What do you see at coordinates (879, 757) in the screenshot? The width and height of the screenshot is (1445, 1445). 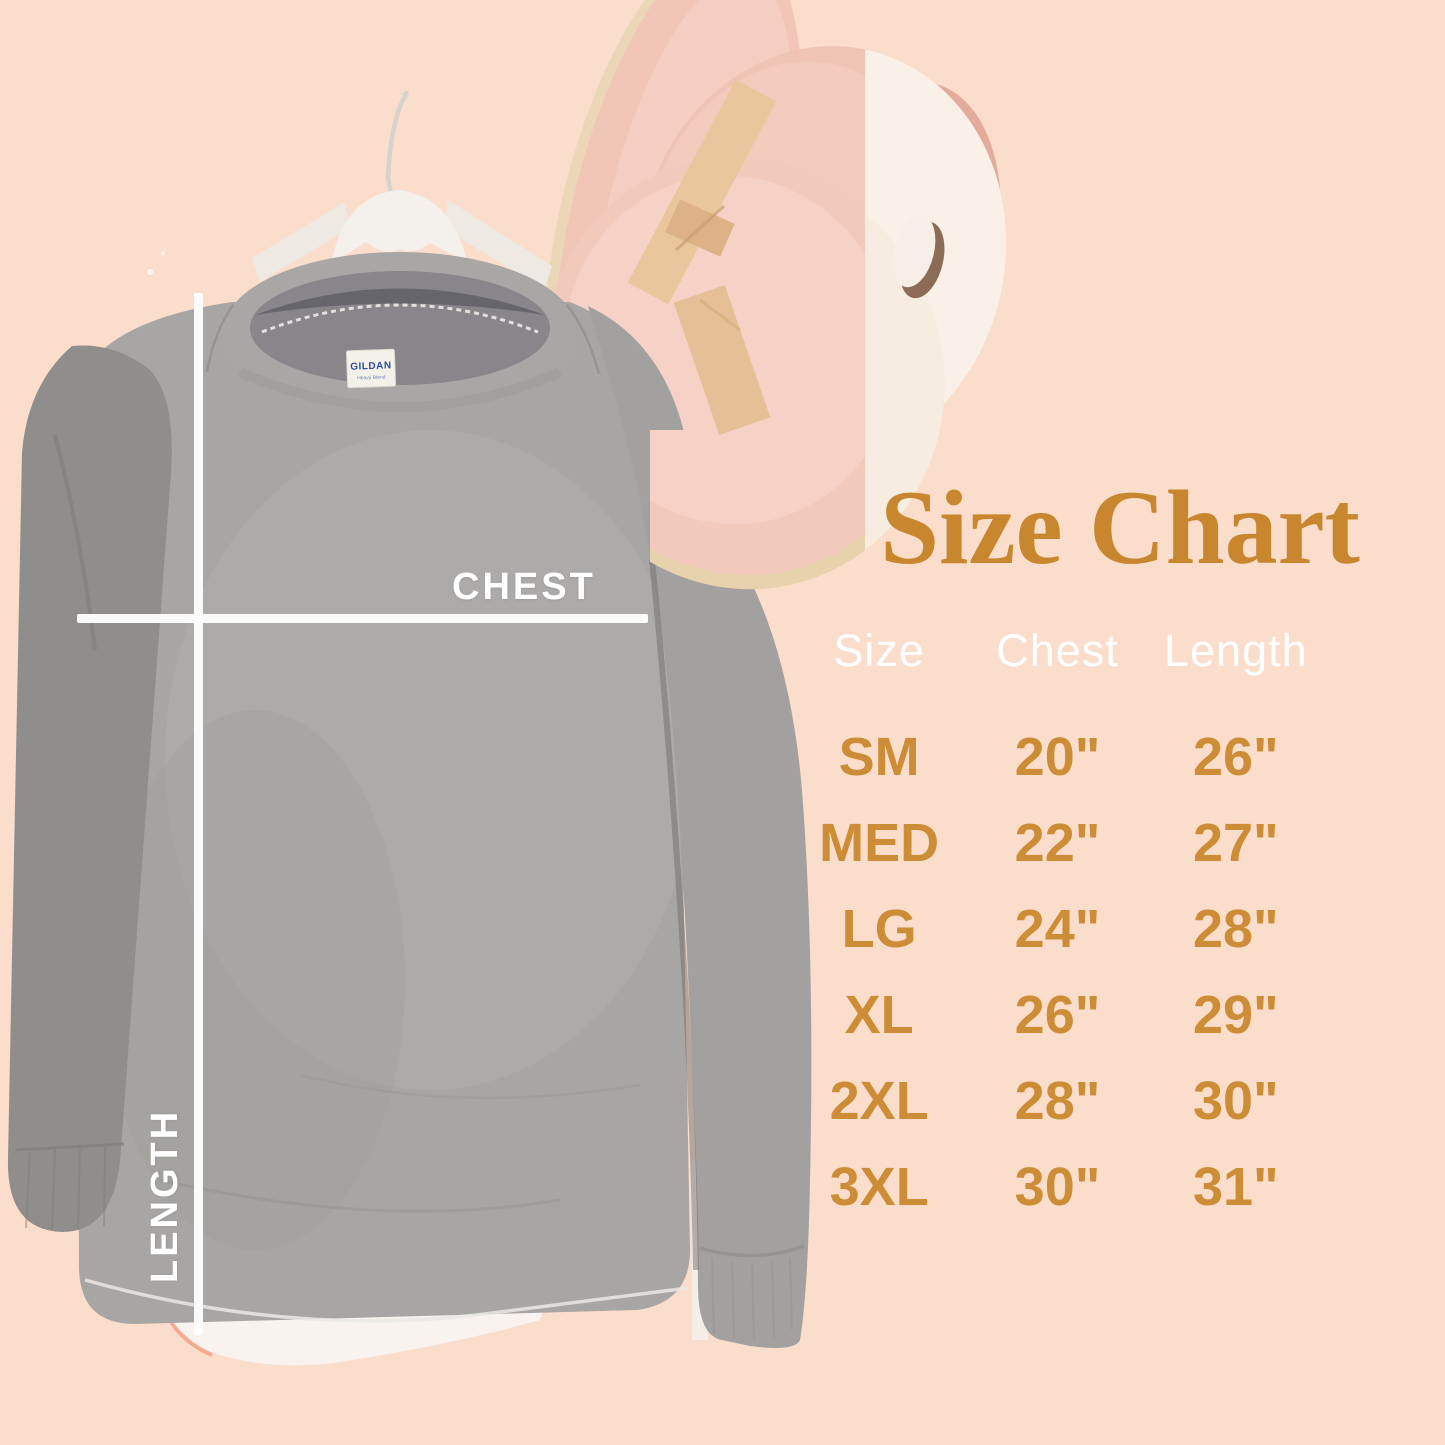 I see `cell-size: SM` at bounding box center [879, 757].